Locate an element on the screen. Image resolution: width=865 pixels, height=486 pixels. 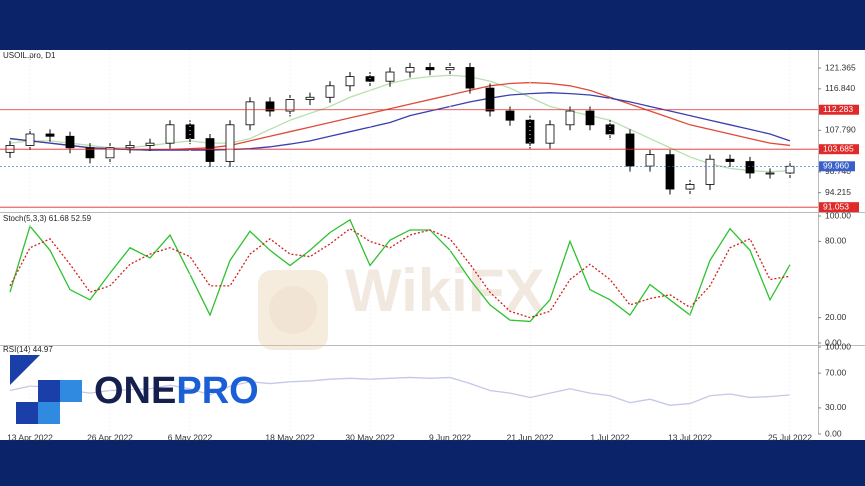
y-tick-label: 80.00 is located at coordinates (836, 241).